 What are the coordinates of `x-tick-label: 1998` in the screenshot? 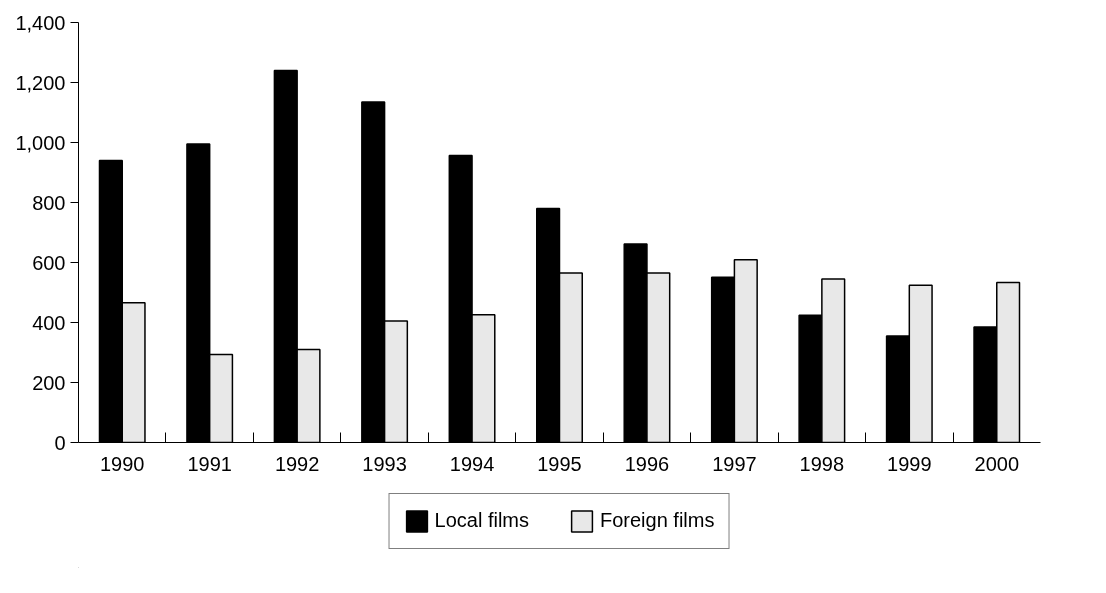 It's located at (822, 463).